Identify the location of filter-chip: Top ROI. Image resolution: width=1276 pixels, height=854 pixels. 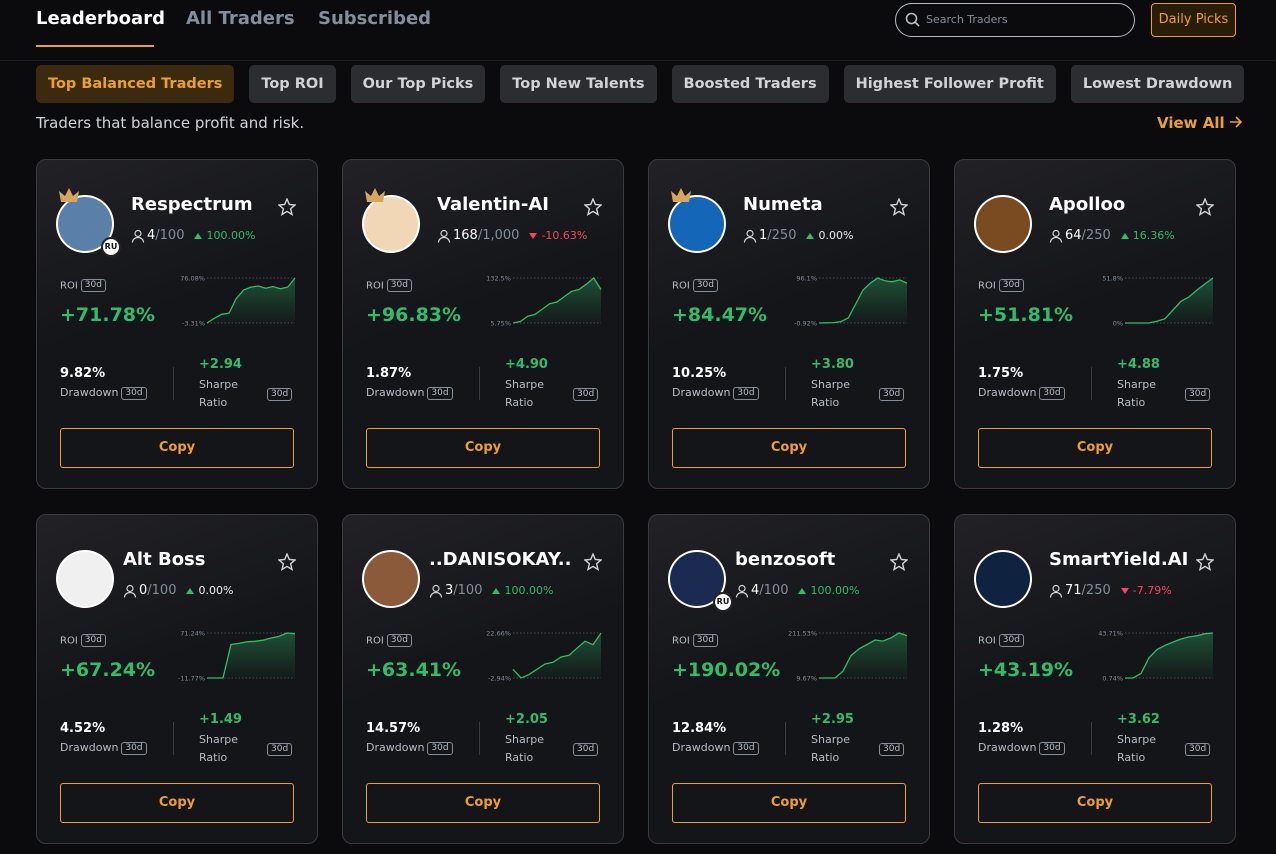
(292, 84).